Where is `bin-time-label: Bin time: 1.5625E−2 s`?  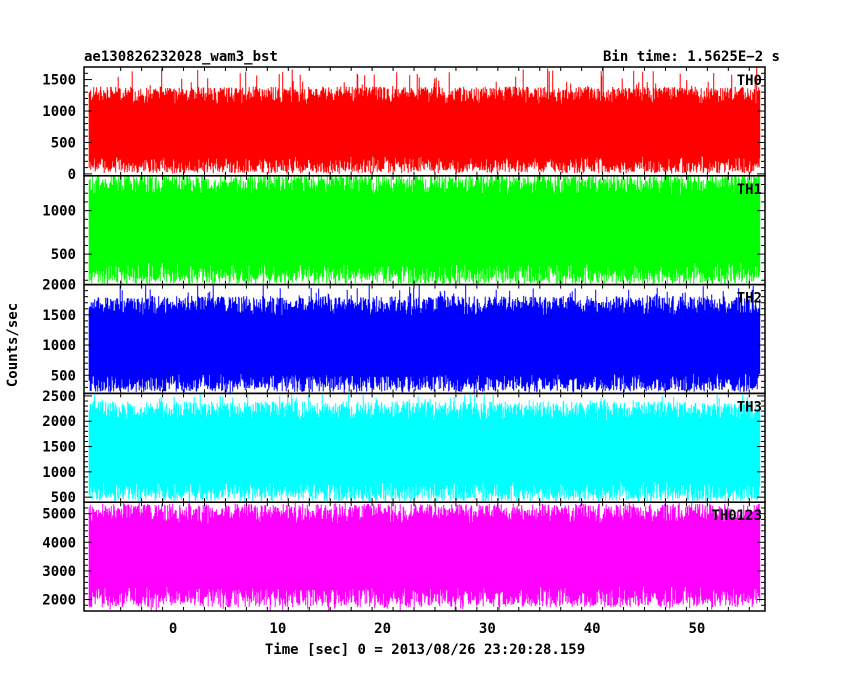
bin-time-label: Bin time: 1.5625E−2 s is located at coordinates (691, 57).